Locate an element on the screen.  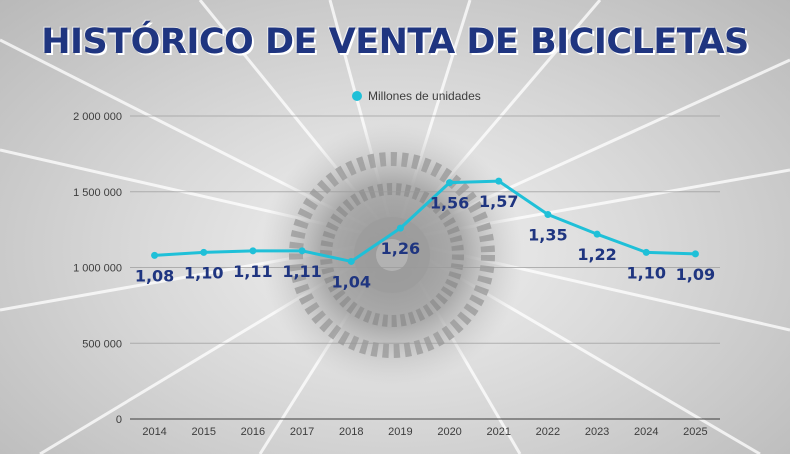
legend-marker is located at coordinates (357, 96).